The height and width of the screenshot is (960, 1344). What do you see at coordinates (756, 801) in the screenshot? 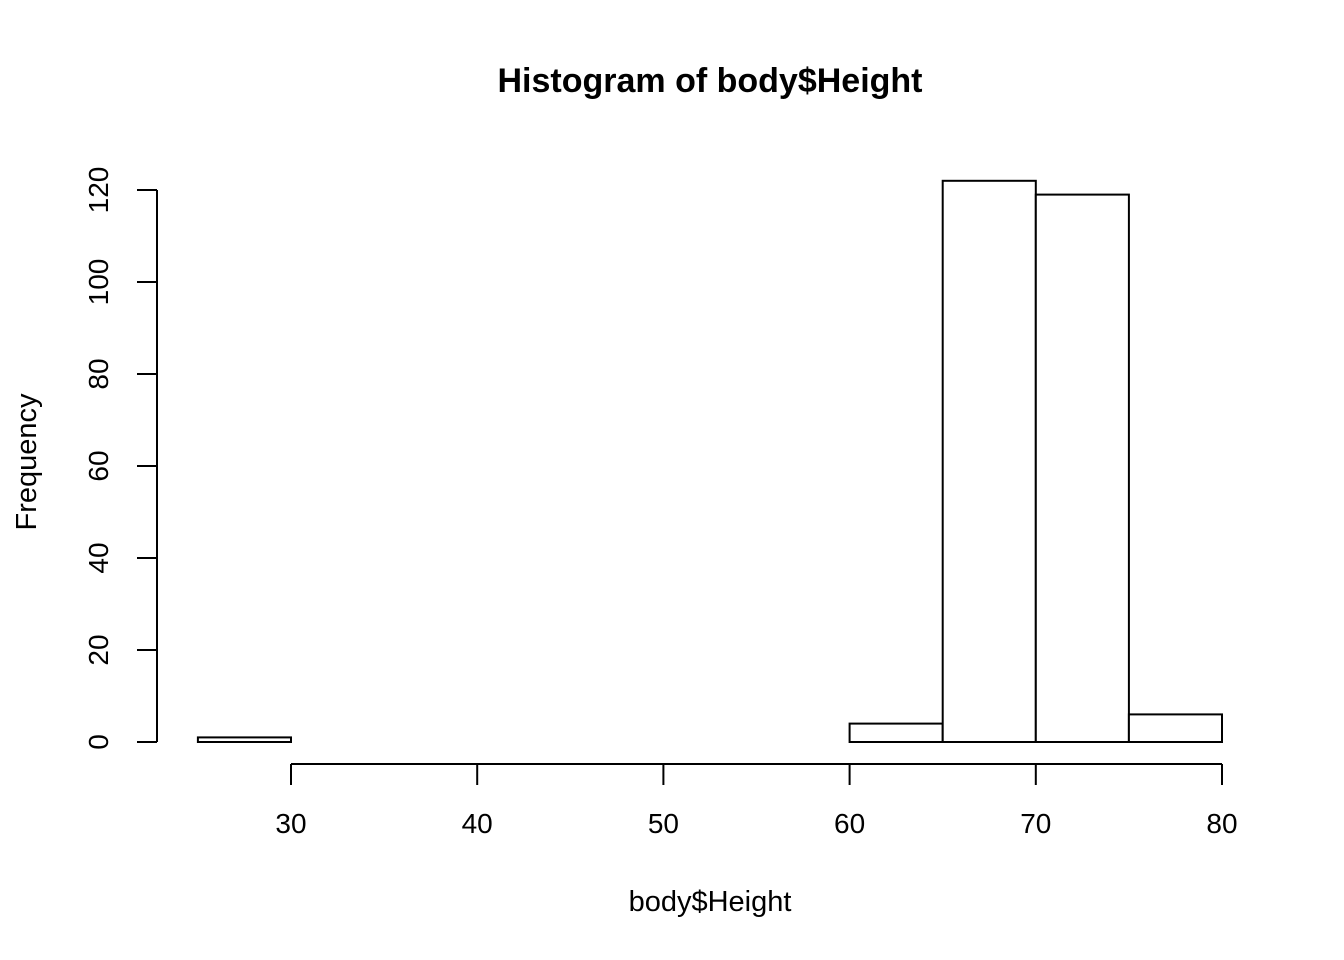
I see `x-axis: 30 40 50 60 70 80` at bounding box center [756, 801].